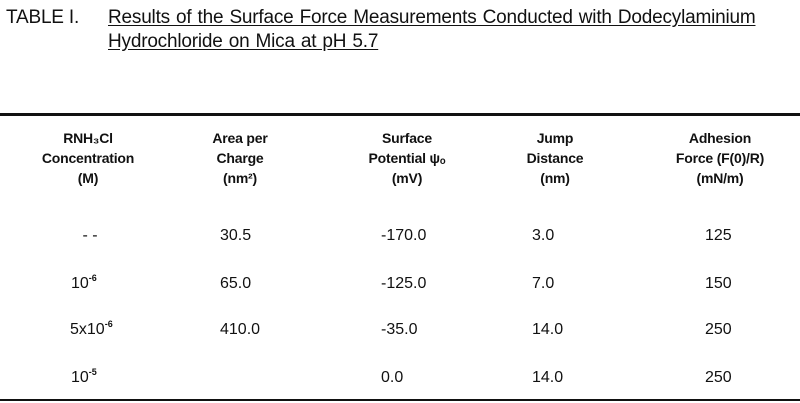  I want to click on cell-area: 410.0, so click(240, 329).